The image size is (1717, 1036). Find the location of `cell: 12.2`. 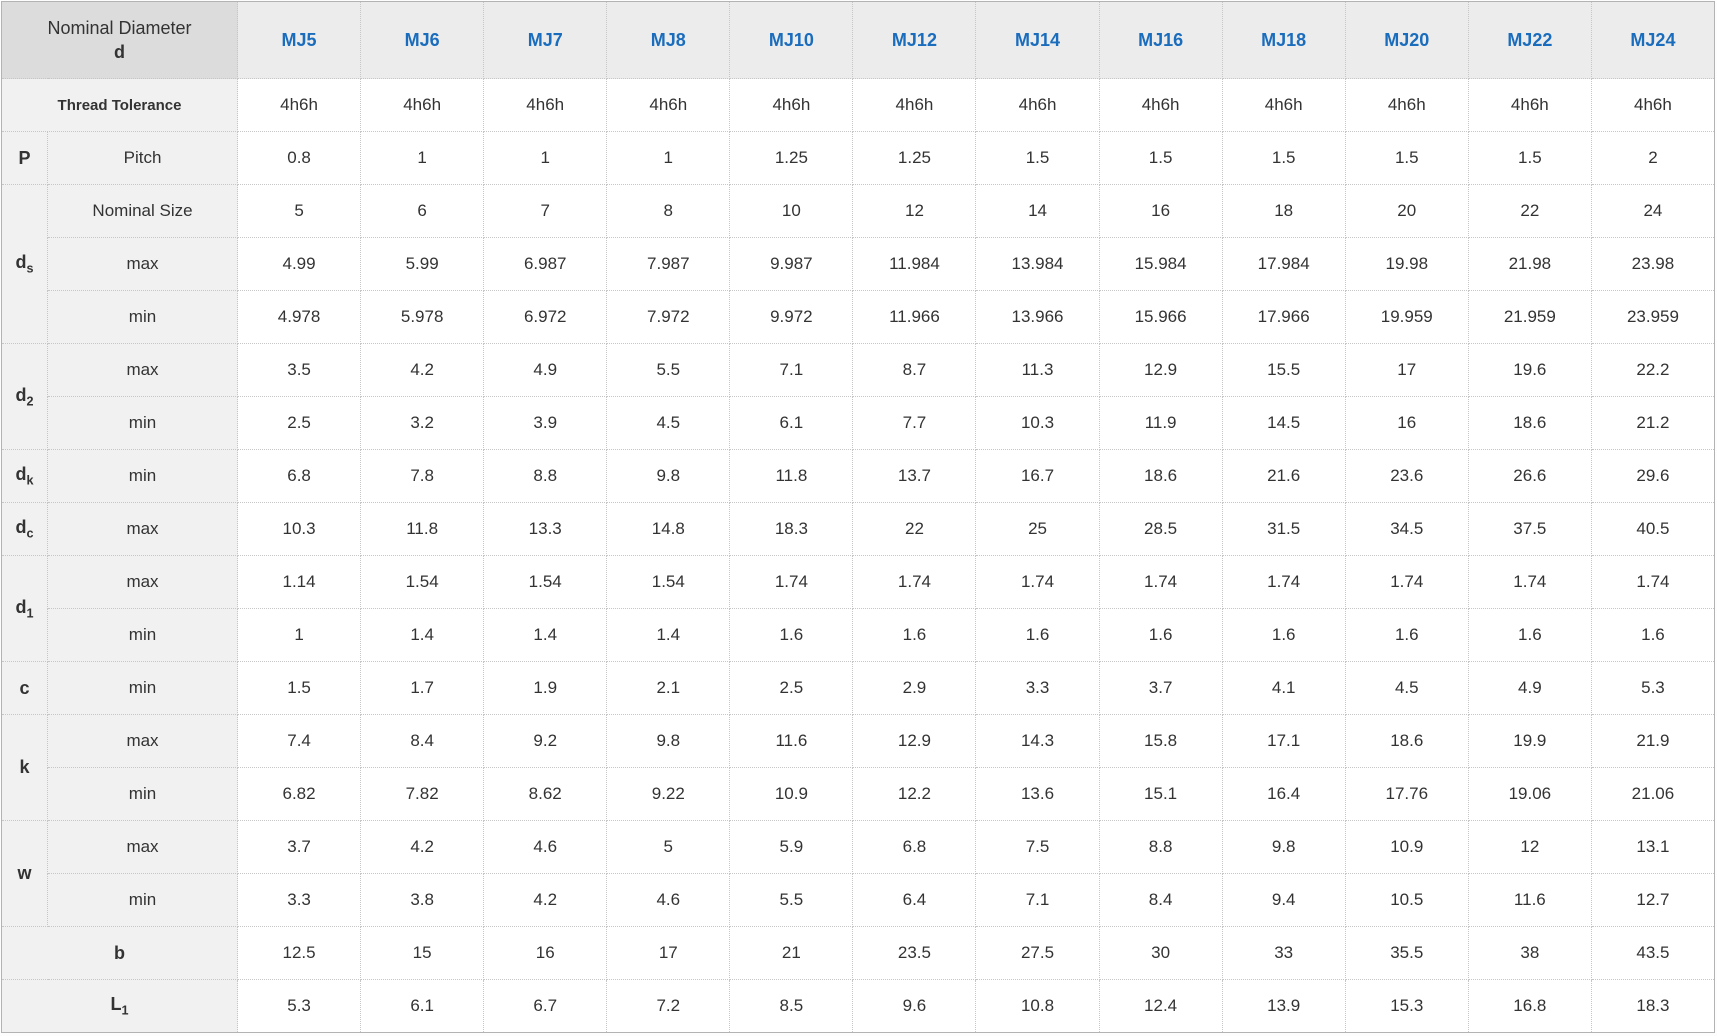

cell: 12.2 is located at coordinates (914, 794).